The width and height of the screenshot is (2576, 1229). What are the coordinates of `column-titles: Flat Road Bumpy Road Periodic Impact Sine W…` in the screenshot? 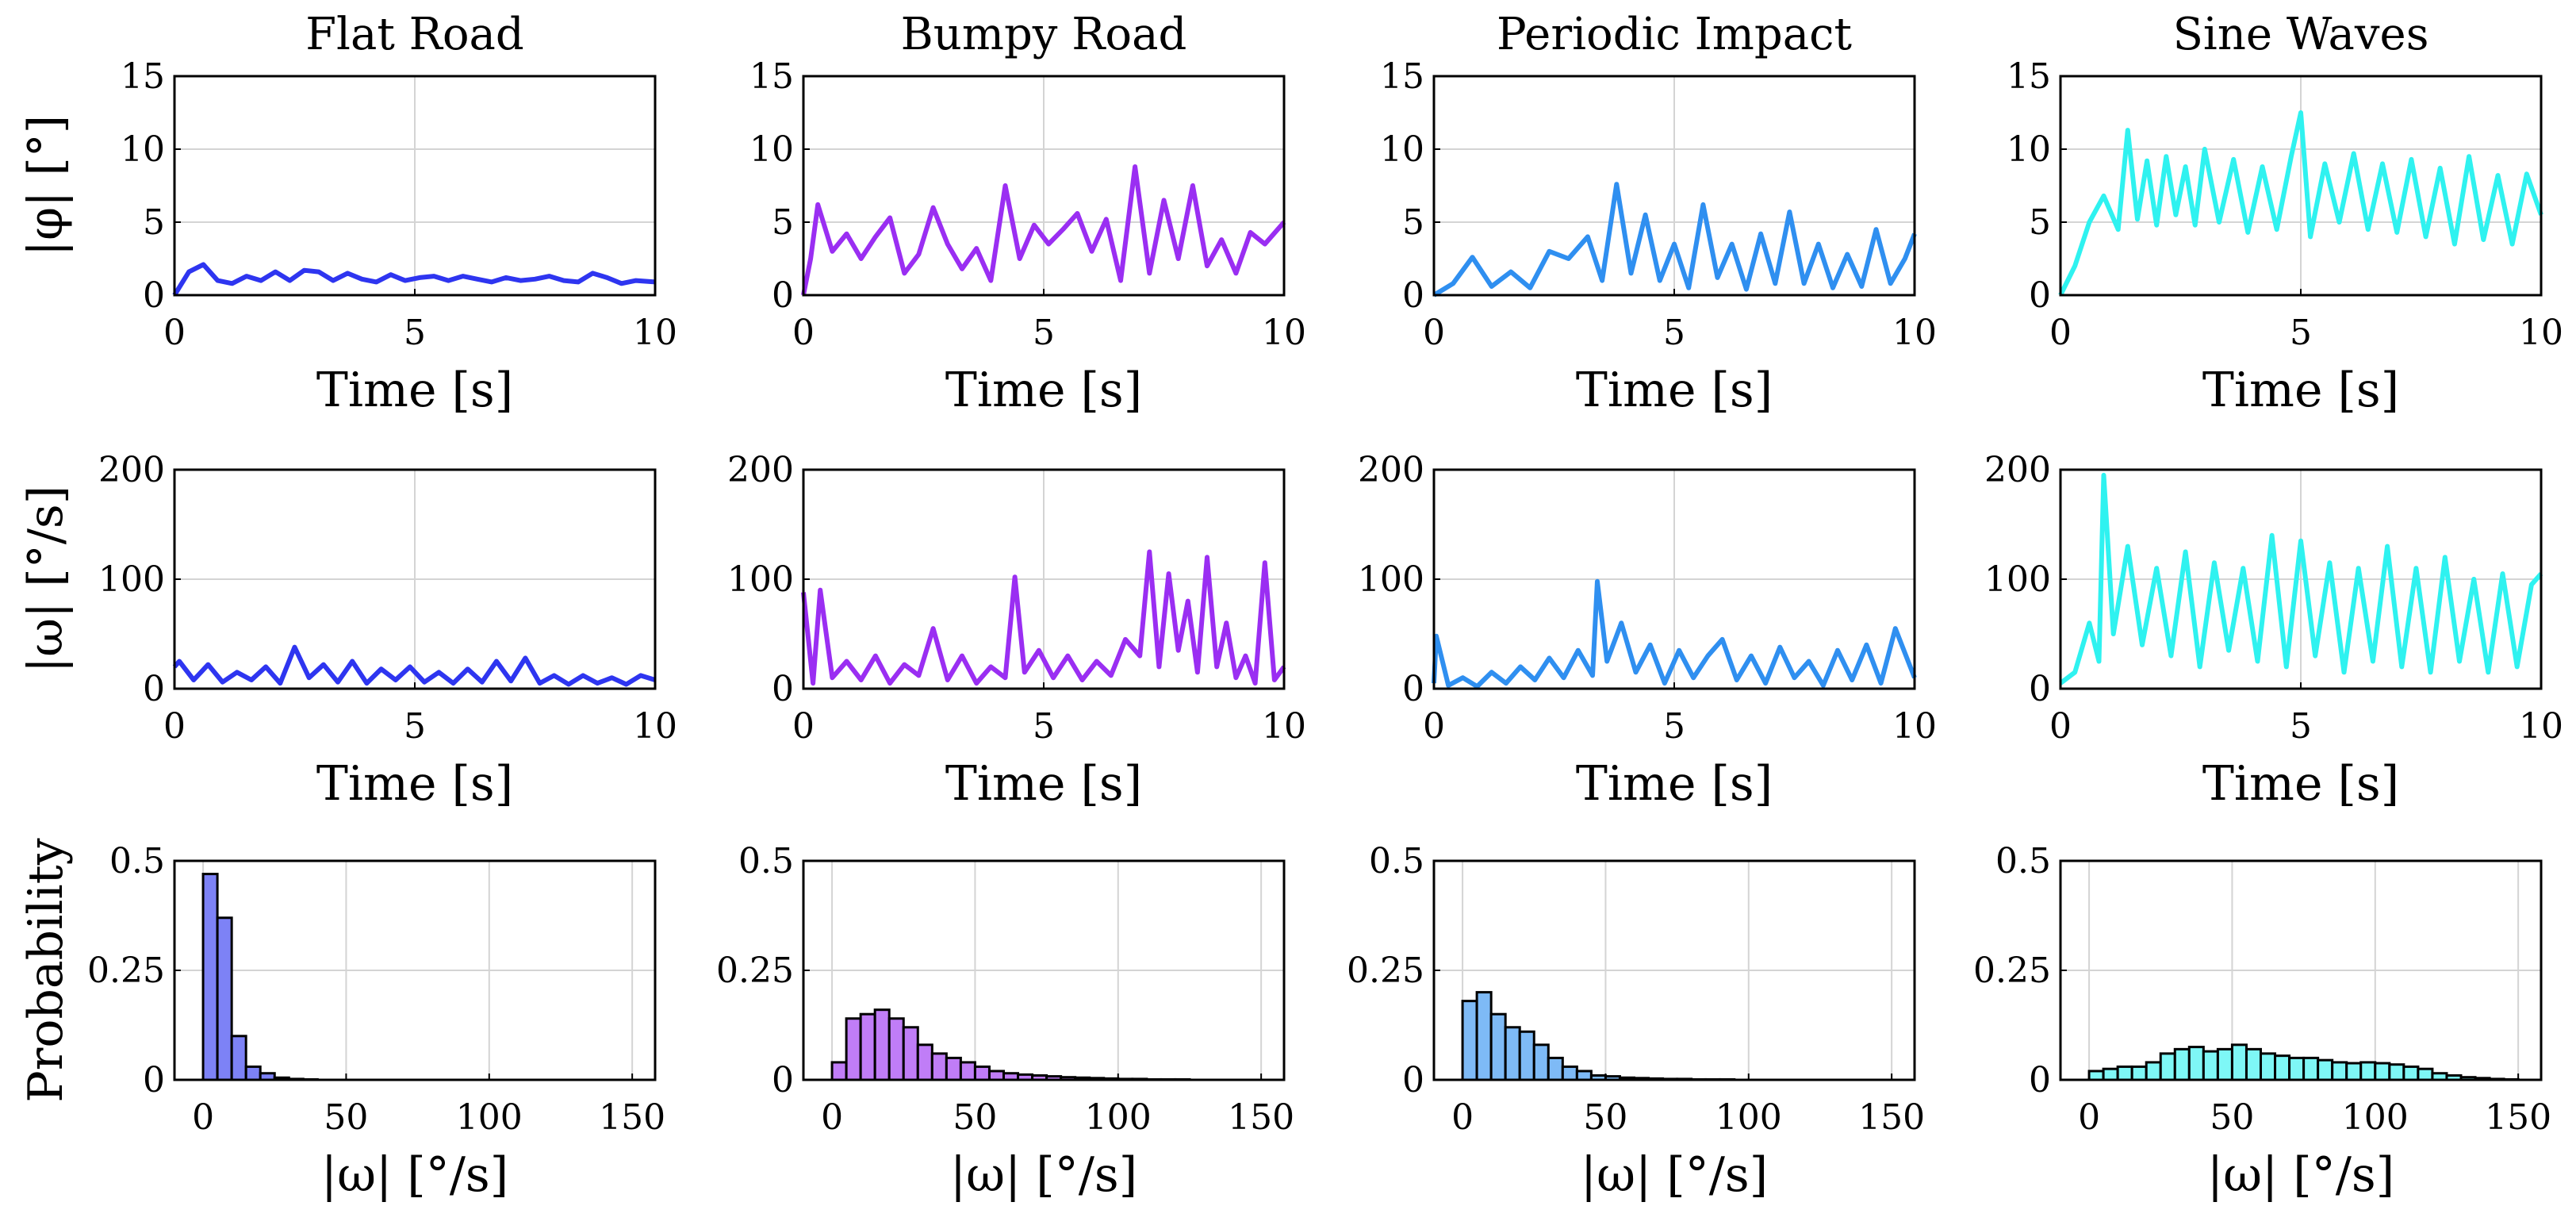 It's located at (1366, 34).